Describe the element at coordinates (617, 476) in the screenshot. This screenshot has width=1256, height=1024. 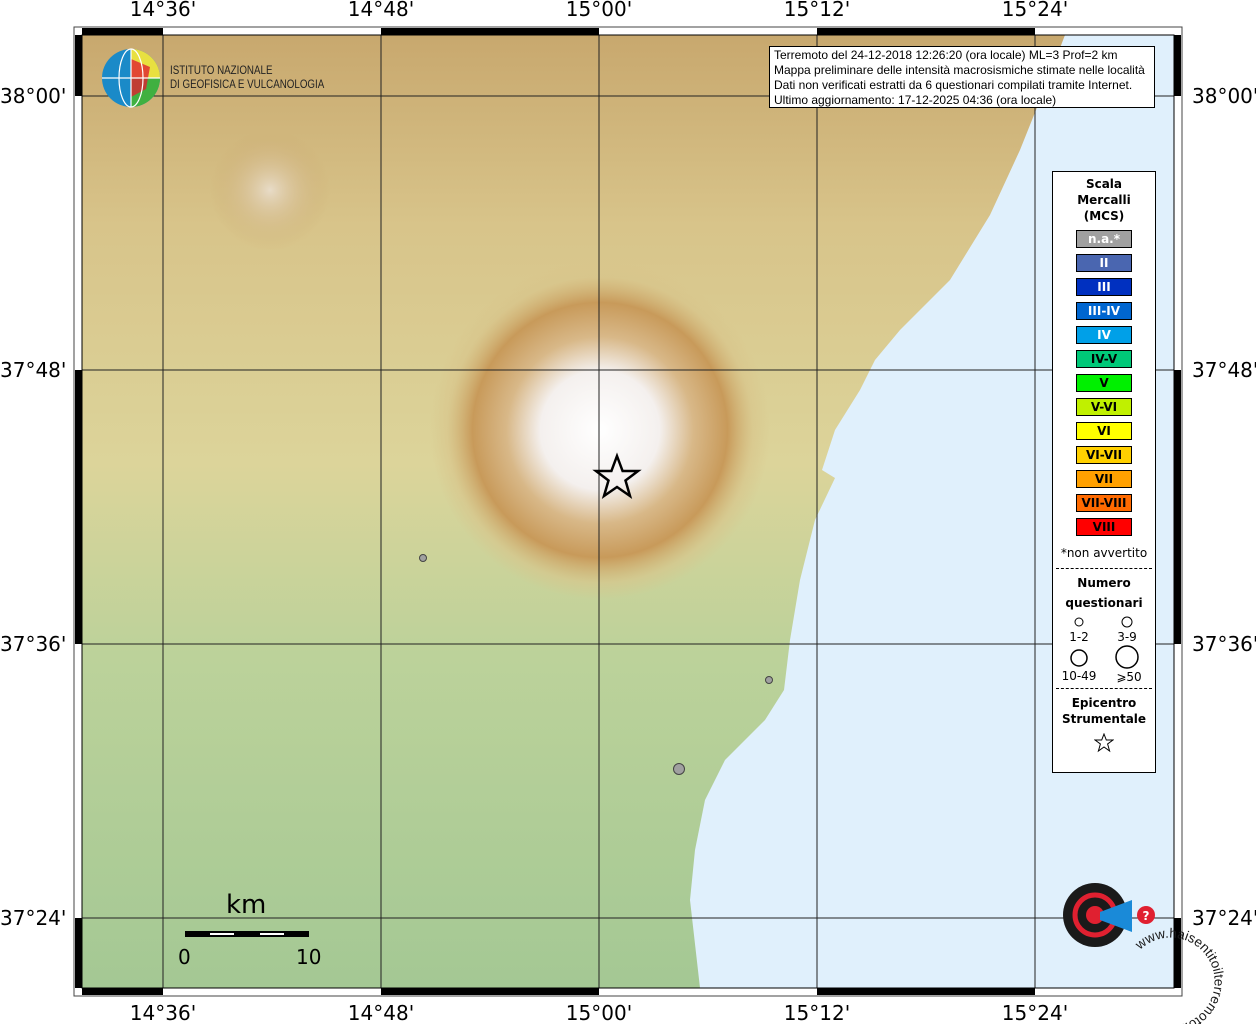
I see `epicenter-star-icon` at that location.